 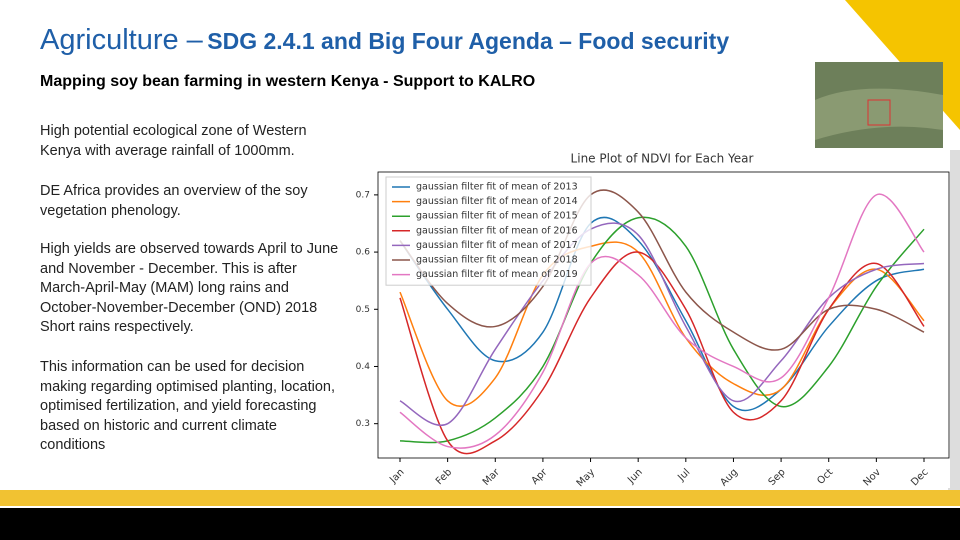 I want to click on y-tick-label: 0.5, so click(x=363, y=310).